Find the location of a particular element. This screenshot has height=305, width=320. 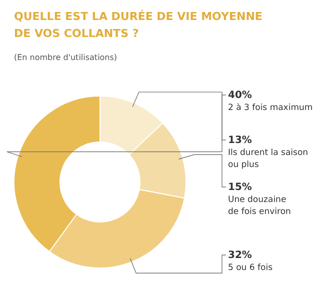

slice-label: Ils durent la saison ou plus is located at coordinates (268, 159).